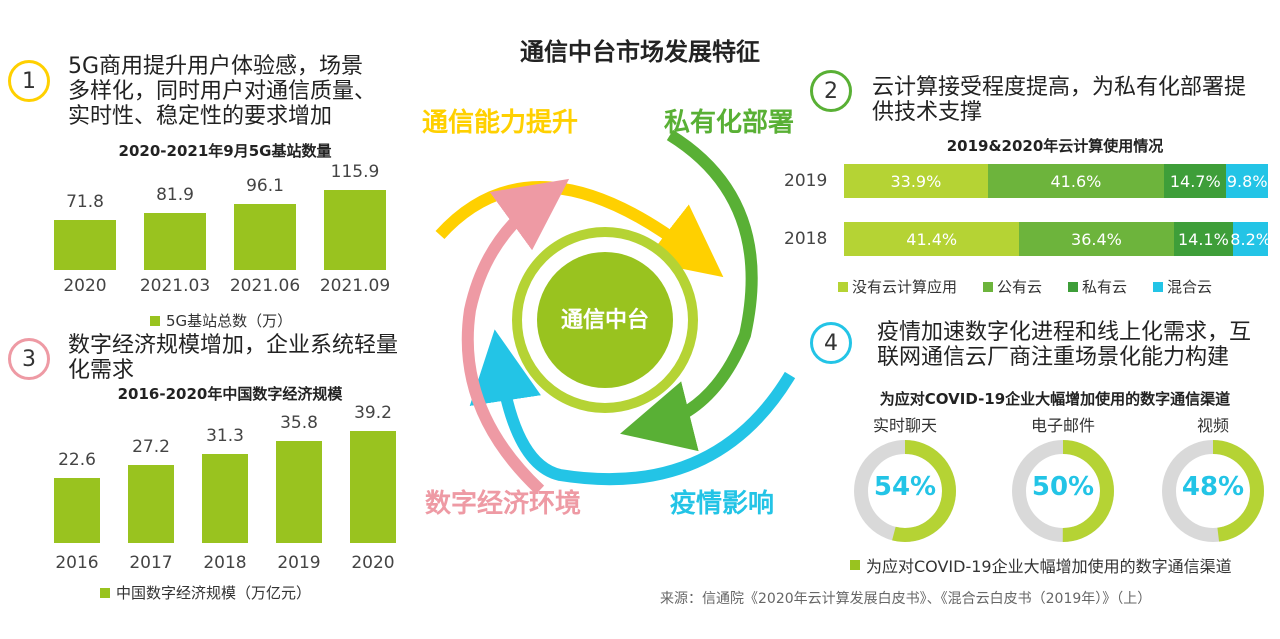 The image size is (1280, 639). Describe the element at coordinates (1076, 181) in the screenshot. I see `stacked-segment: 41.6%` at that location.